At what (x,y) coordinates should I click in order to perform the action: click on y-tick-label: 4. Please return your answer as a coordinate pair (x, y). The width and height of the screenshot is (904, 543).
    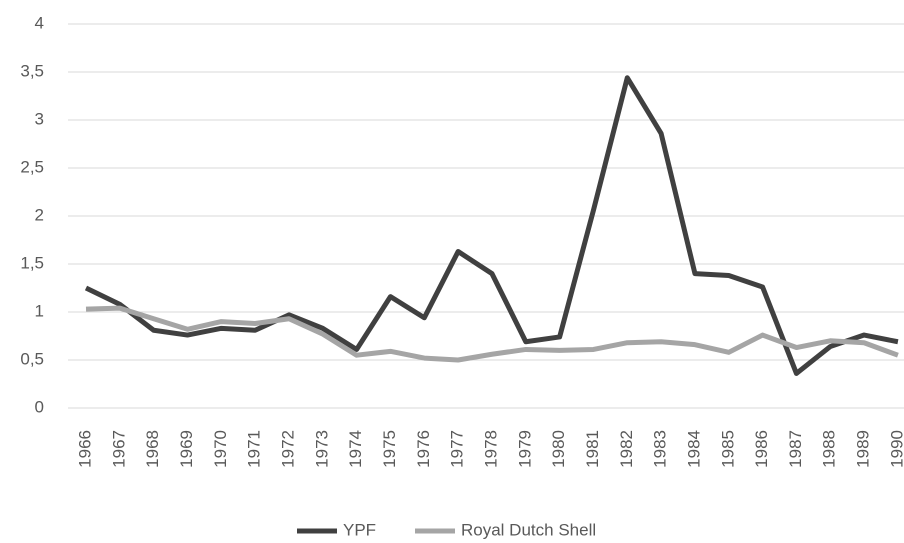
    Looking at the image, I should click on (39, 22).